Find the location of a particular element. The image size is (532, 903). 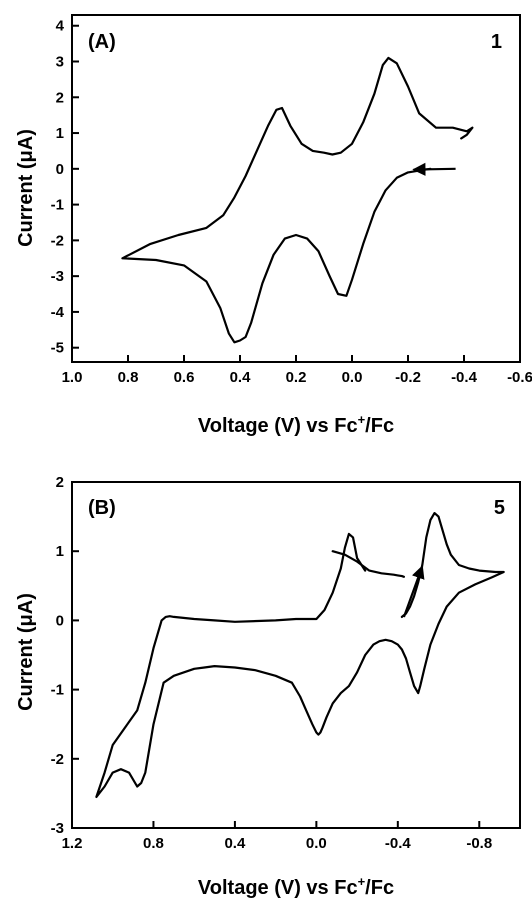

panel-b-x-tick-label: 0.4 is located at coordinates (235, 843).